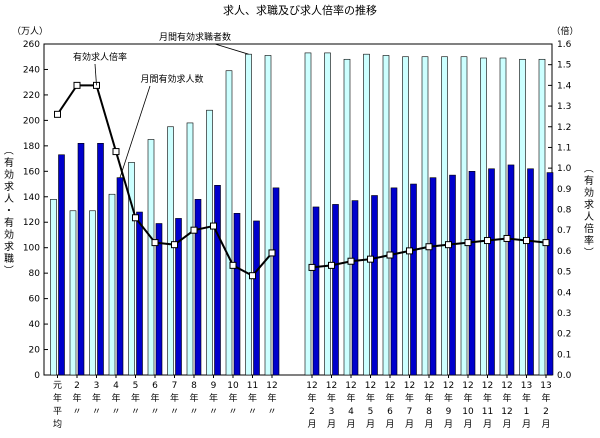 The width and height of the screenshot is (600, 438). I want to click on right-tick-label: 0.7, so click(564, 231).